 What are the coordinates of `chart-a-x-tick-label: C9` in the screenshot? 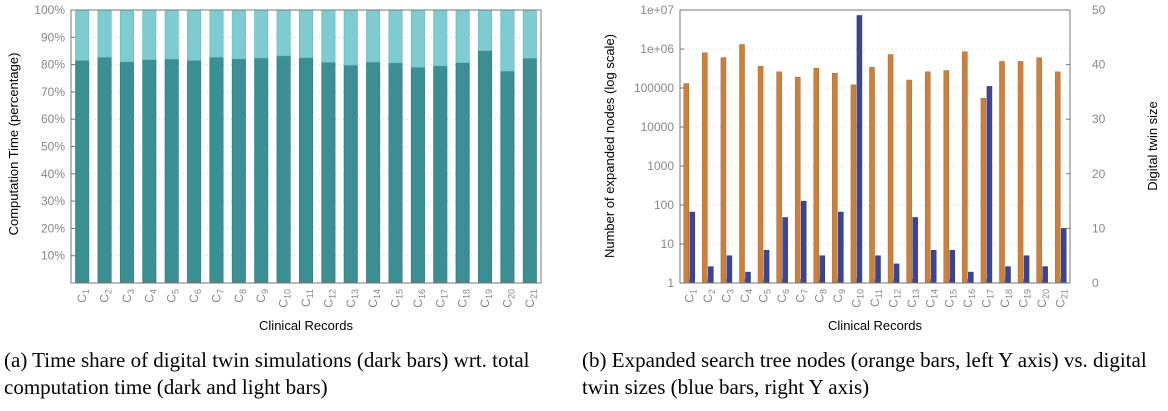 It's located at (262, 296).